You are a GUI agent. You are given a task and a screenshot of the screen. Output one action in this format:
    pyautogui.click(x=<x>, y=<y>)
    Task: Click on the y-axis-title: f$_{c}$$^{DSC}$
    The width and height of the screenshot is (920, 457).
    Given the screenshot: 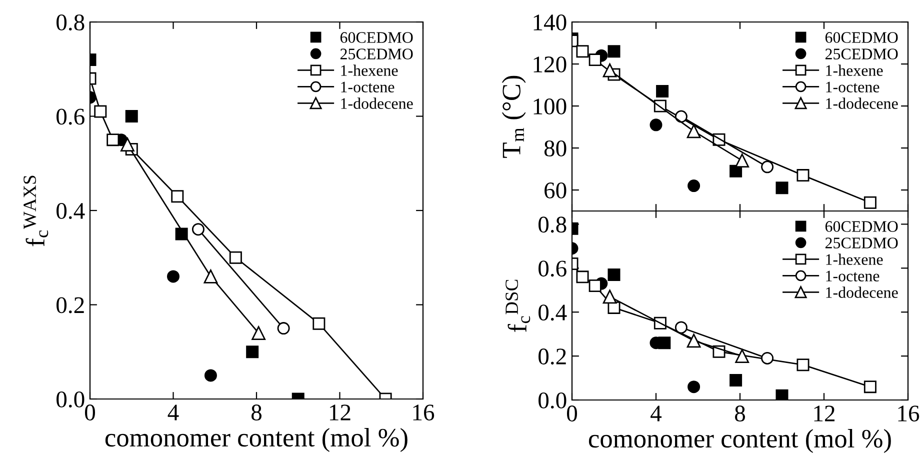 What is the action you would take?
    pyautogui.click(x=518, y=306)
    